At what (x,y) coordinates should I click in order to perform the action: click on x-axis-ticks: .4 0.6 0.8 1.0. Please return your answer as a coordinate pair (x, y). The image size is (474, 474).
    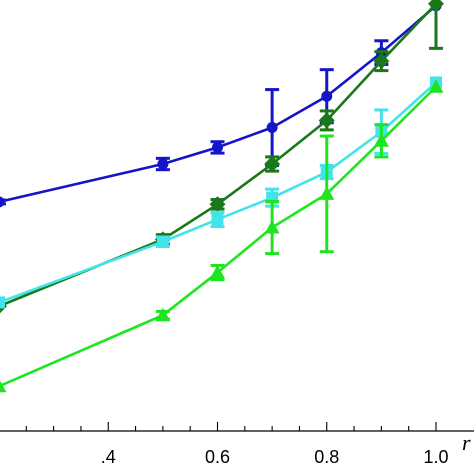
    Looking at the image, I should click on (237, 444).